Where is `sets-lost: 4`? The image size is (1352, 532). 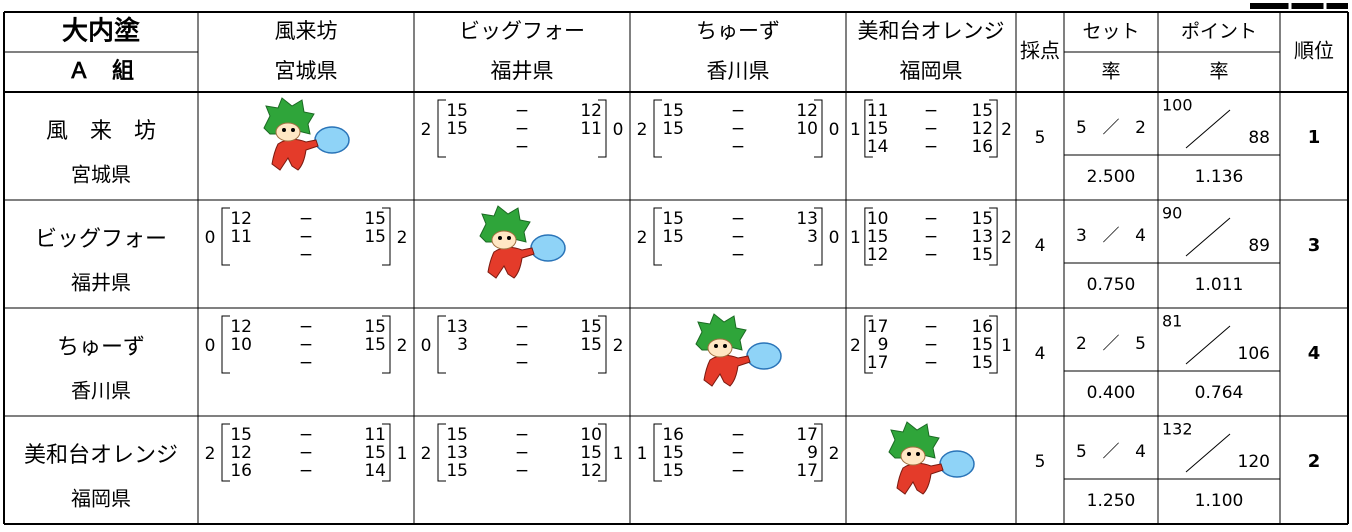
sets-lost: 4 is located at coordinates (1140, 236).